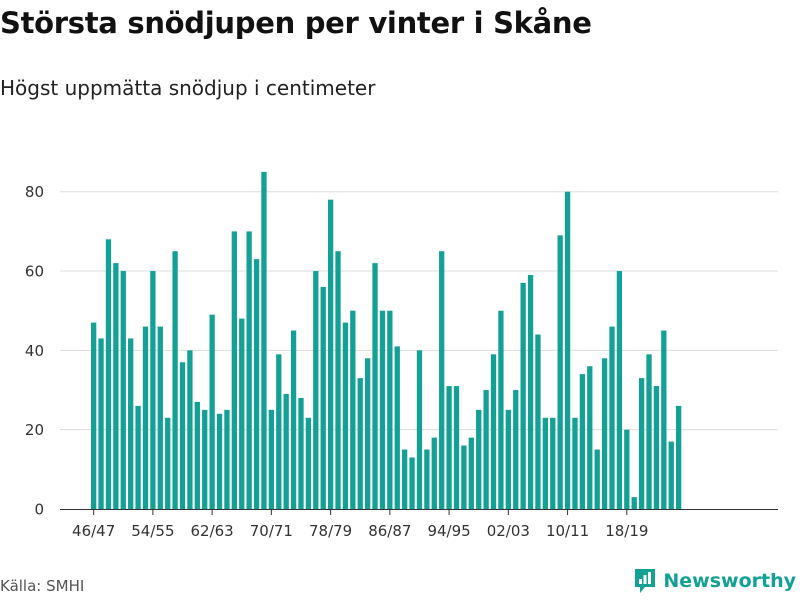 Image resolution: width=800 pixels, height=600 pixels. I want to click on x-tick-label: 02/03, so click(508, 531).